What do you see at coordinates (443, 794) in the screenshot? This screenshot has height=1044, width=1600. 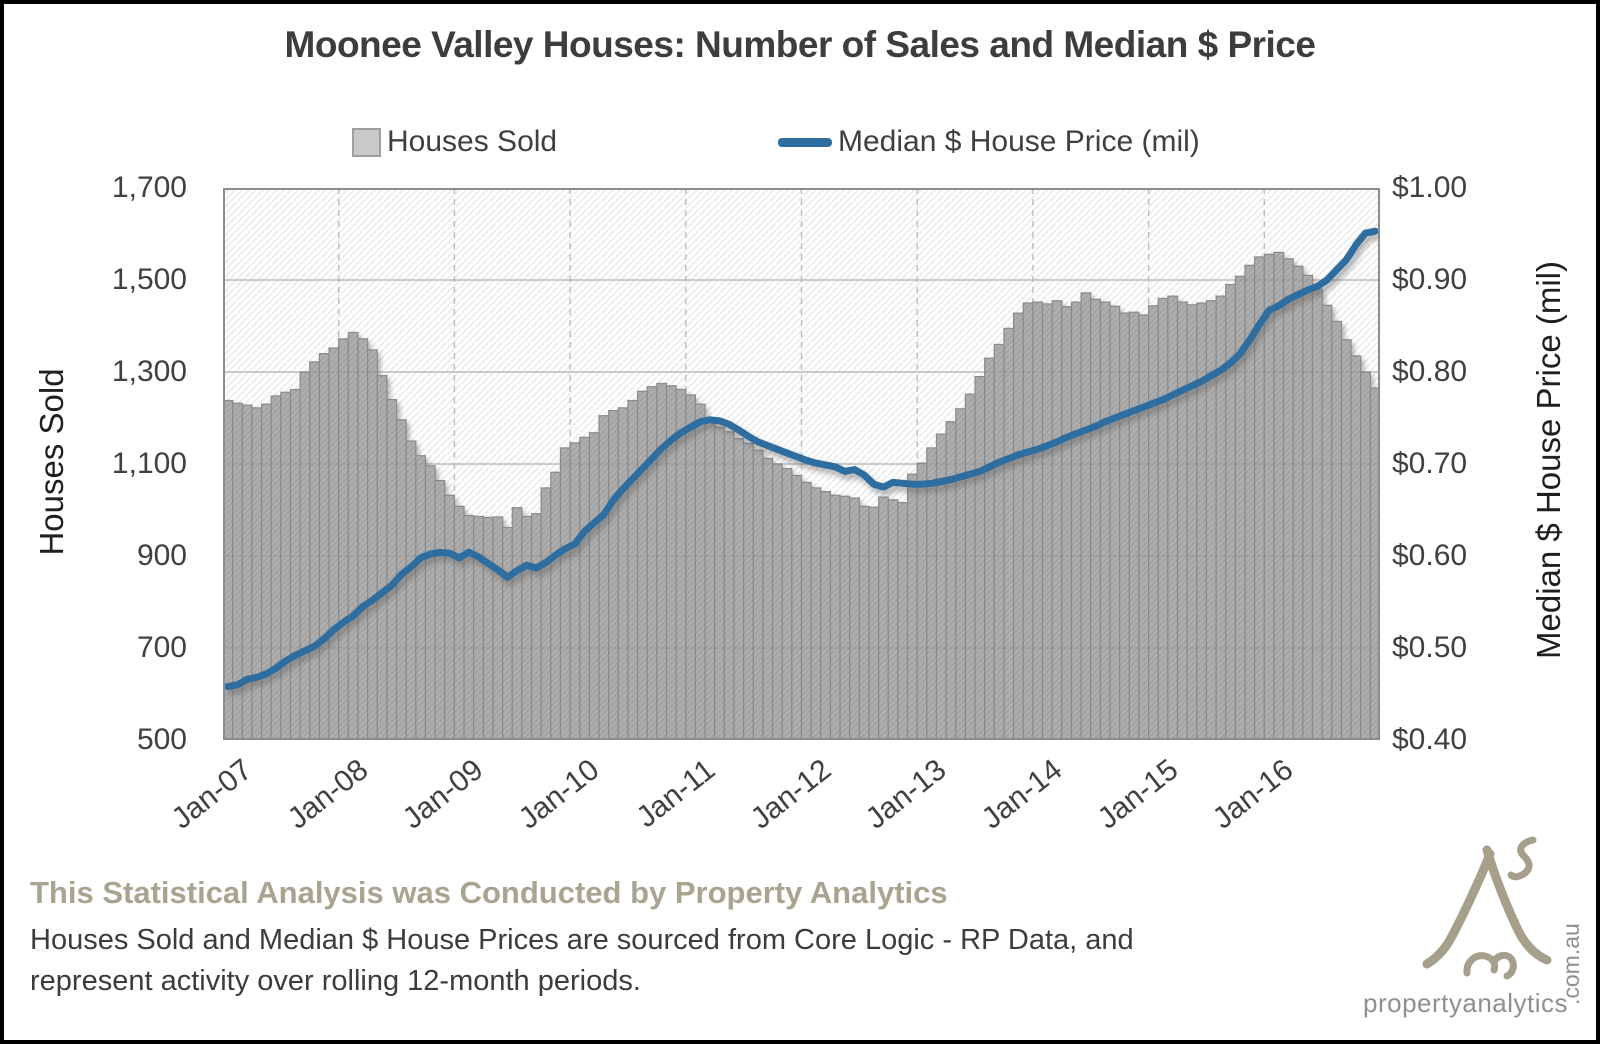 I see `x-axis-tick: Jan-09` at bounding box center [443, 794].